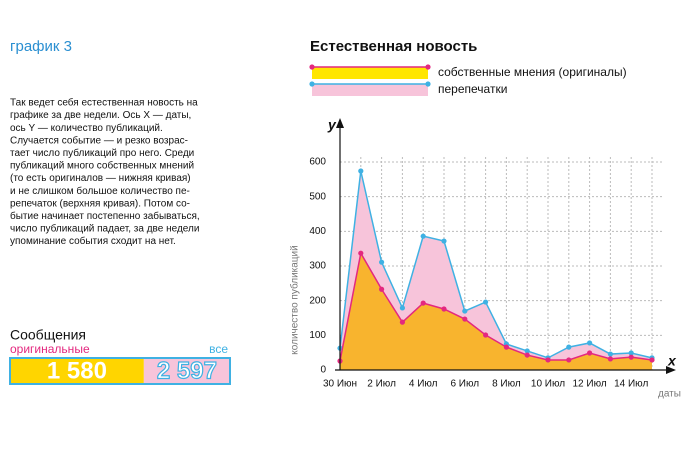  Describe the element at coordinates (317, 266) in the screenshot. I see `y-tick-label: 300` at that location.